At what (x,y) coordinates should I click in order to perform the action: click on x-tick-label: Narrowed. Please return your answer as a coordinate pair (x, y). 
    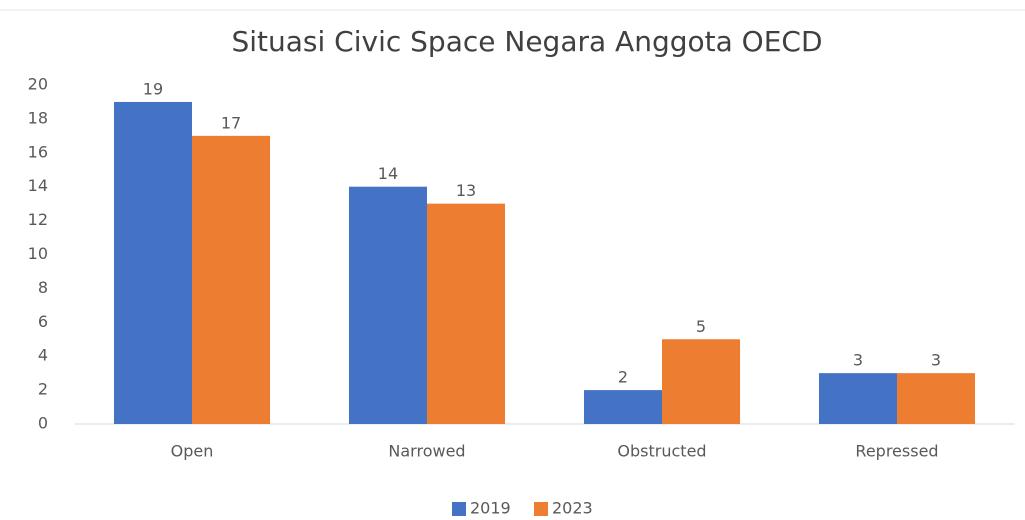
    Looking at the image, I should click on (426, 451).